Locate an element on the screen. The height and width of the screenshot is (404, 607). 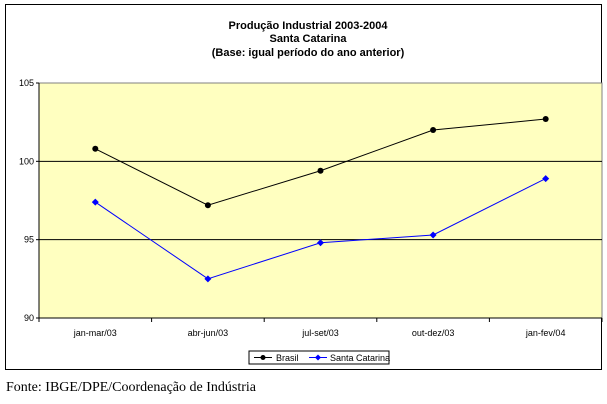
y-tick-label-1: 95 is located at coordinates (29, 240).